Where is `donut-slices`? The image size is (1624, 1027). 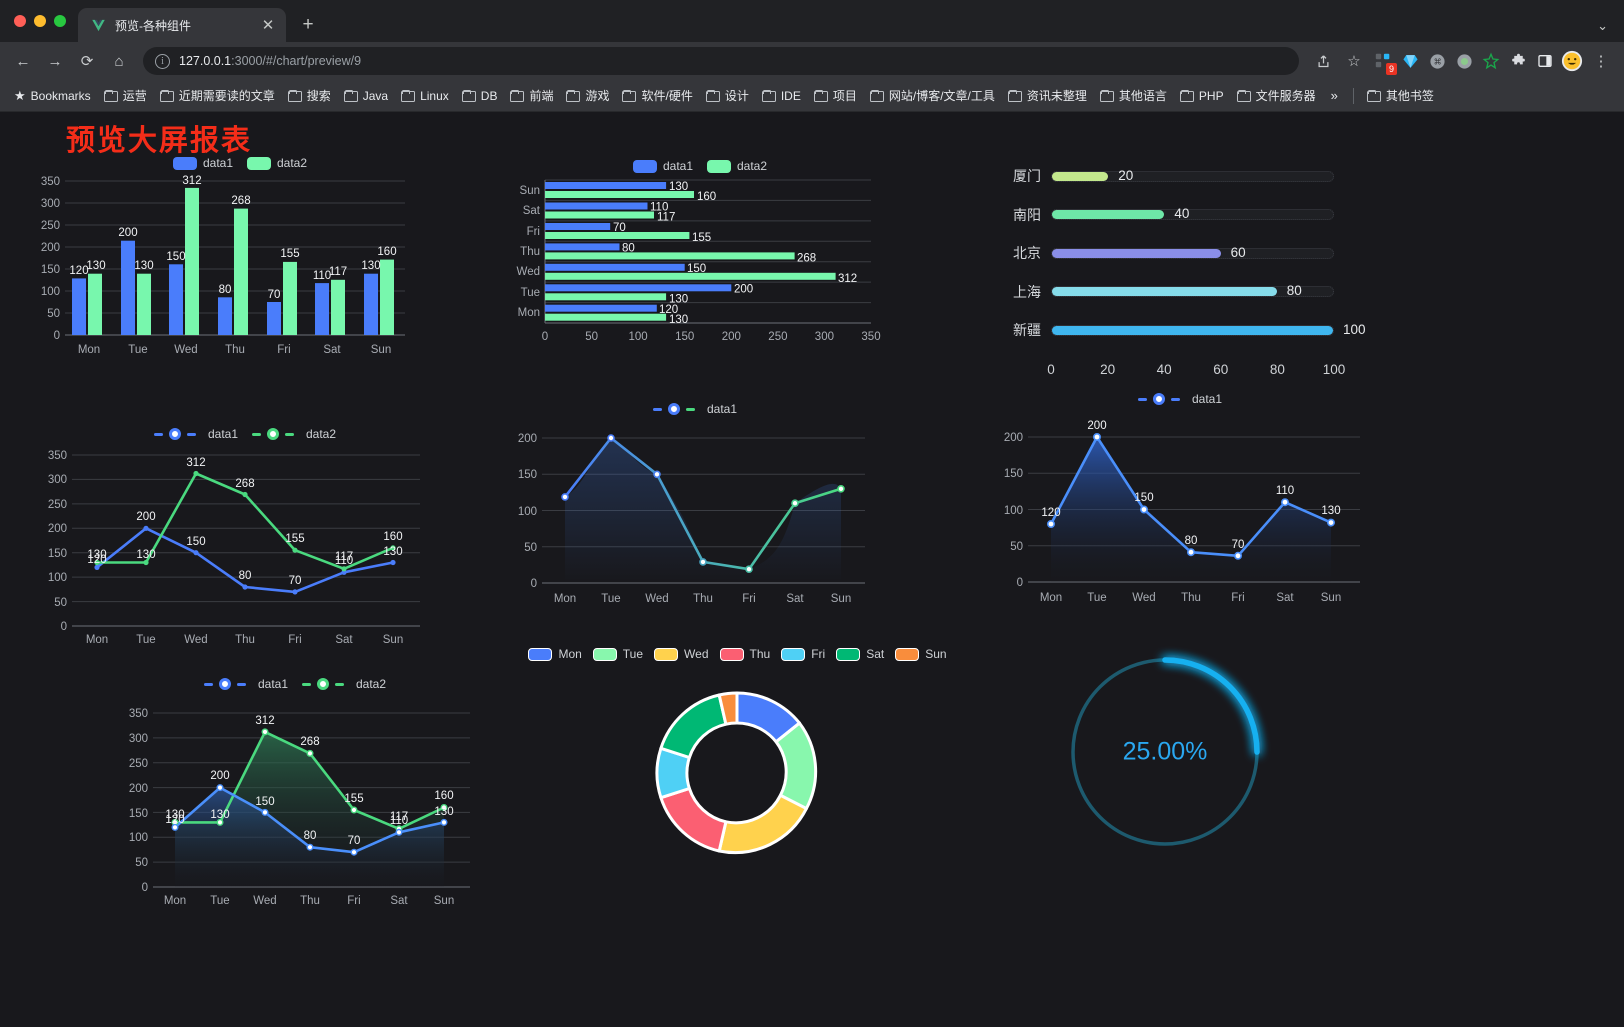 donut-slices is located at coordinates (736, 773).